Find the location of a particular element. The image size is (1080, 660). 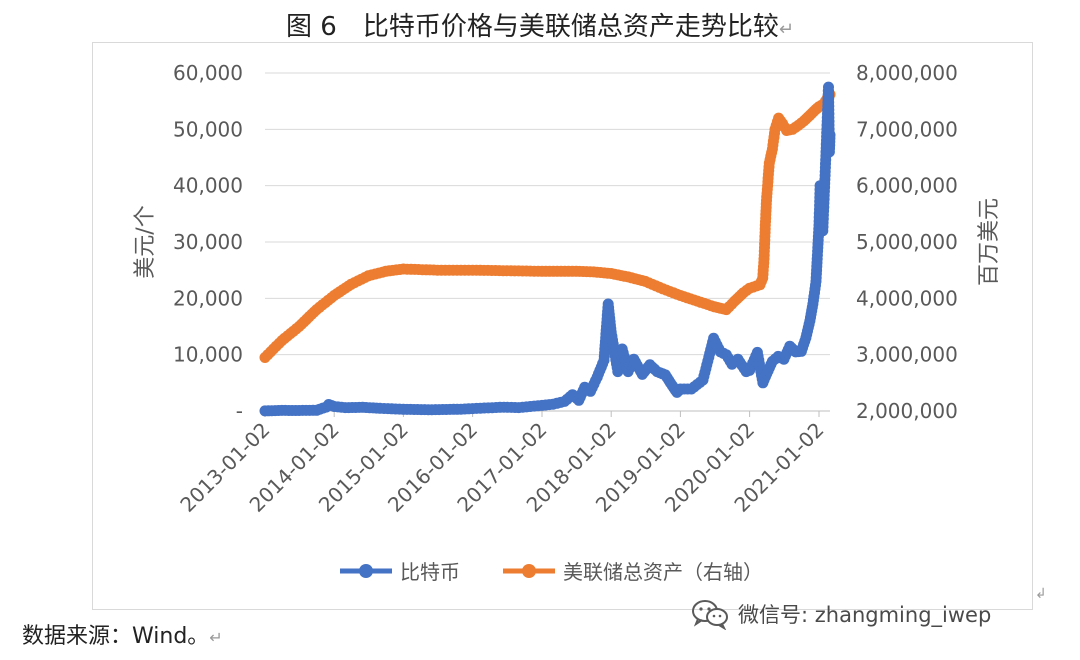

data-source-note: 数据来源：Wind。↵ is located at coordinates (122, 634).